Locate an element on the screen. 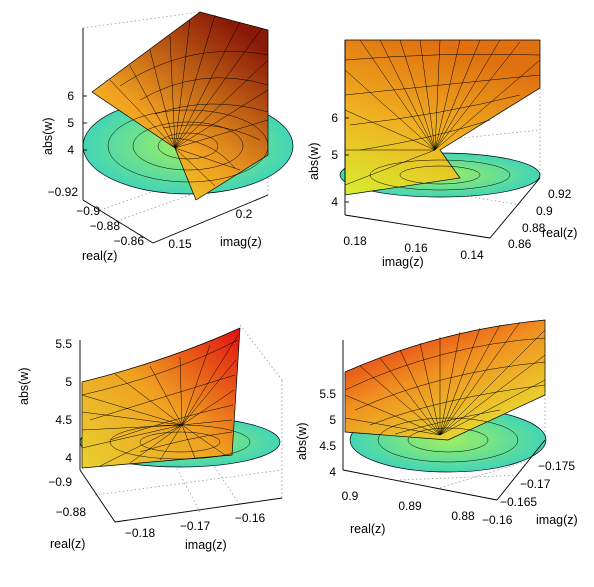 This screenshot has height=587, width=594. axes-top-right is located at coordinates (442, 139).